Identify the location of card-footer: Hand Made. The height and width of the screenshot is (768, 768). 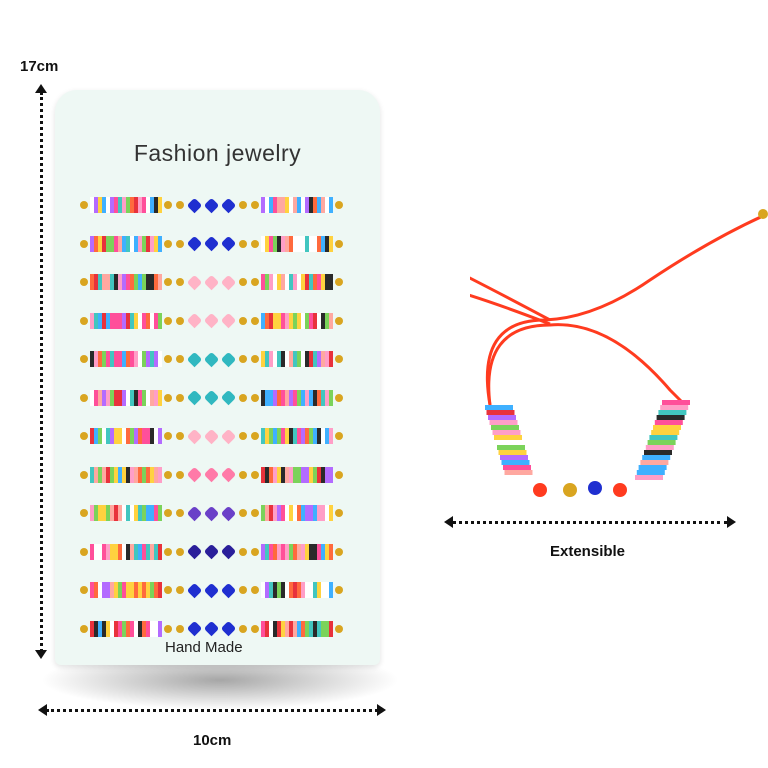
(204, 647).